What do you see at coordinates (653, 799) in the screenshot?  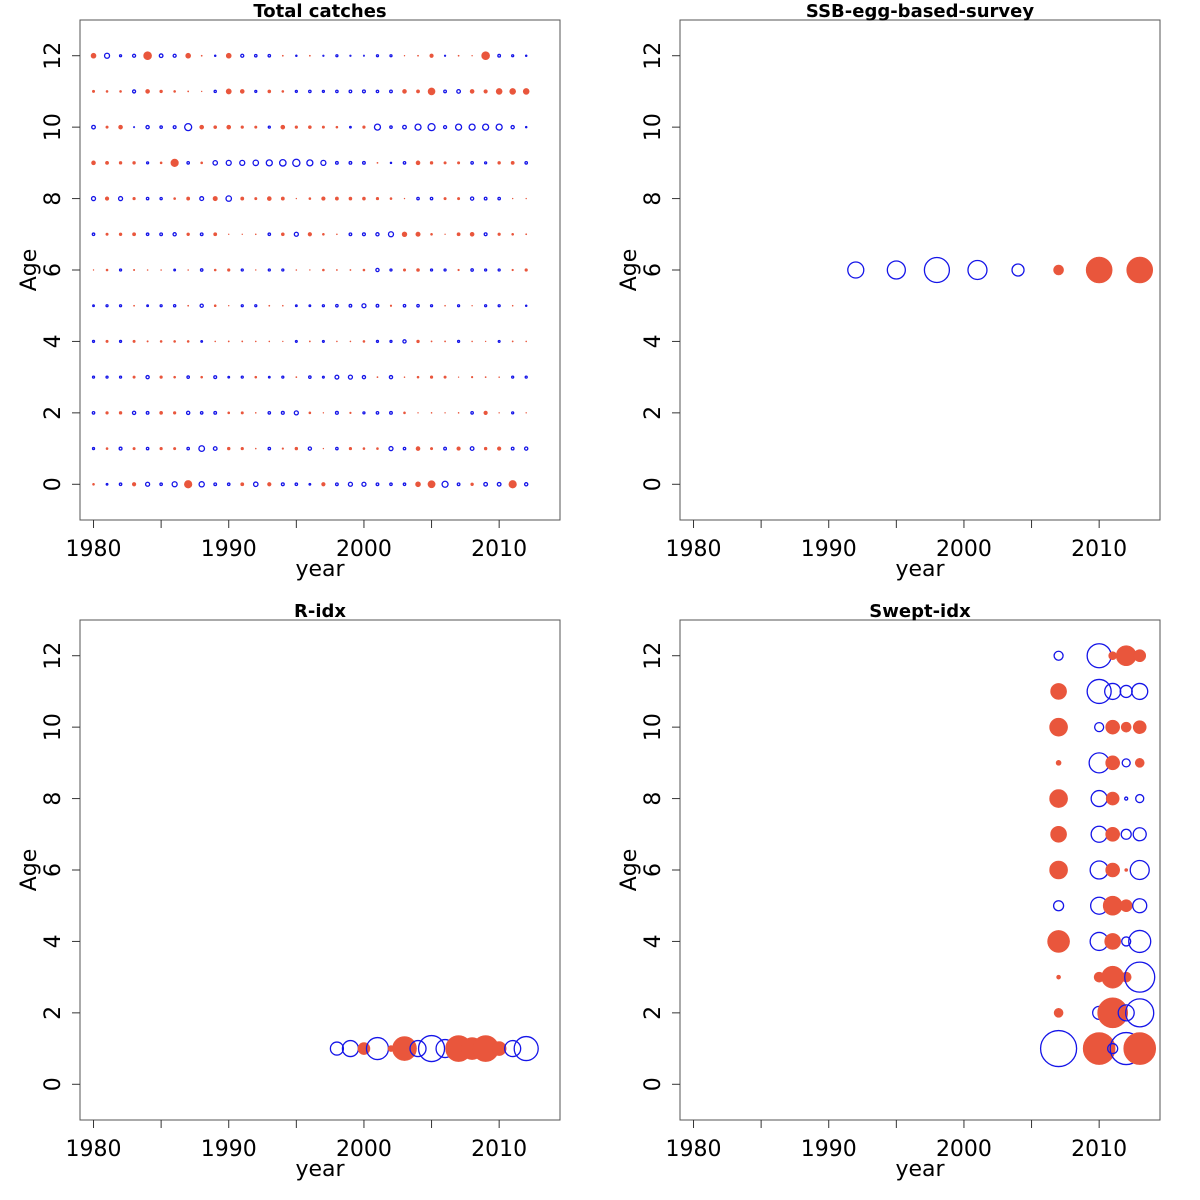 I see `y-tick-label: 8` at bounding box center [653, 799].